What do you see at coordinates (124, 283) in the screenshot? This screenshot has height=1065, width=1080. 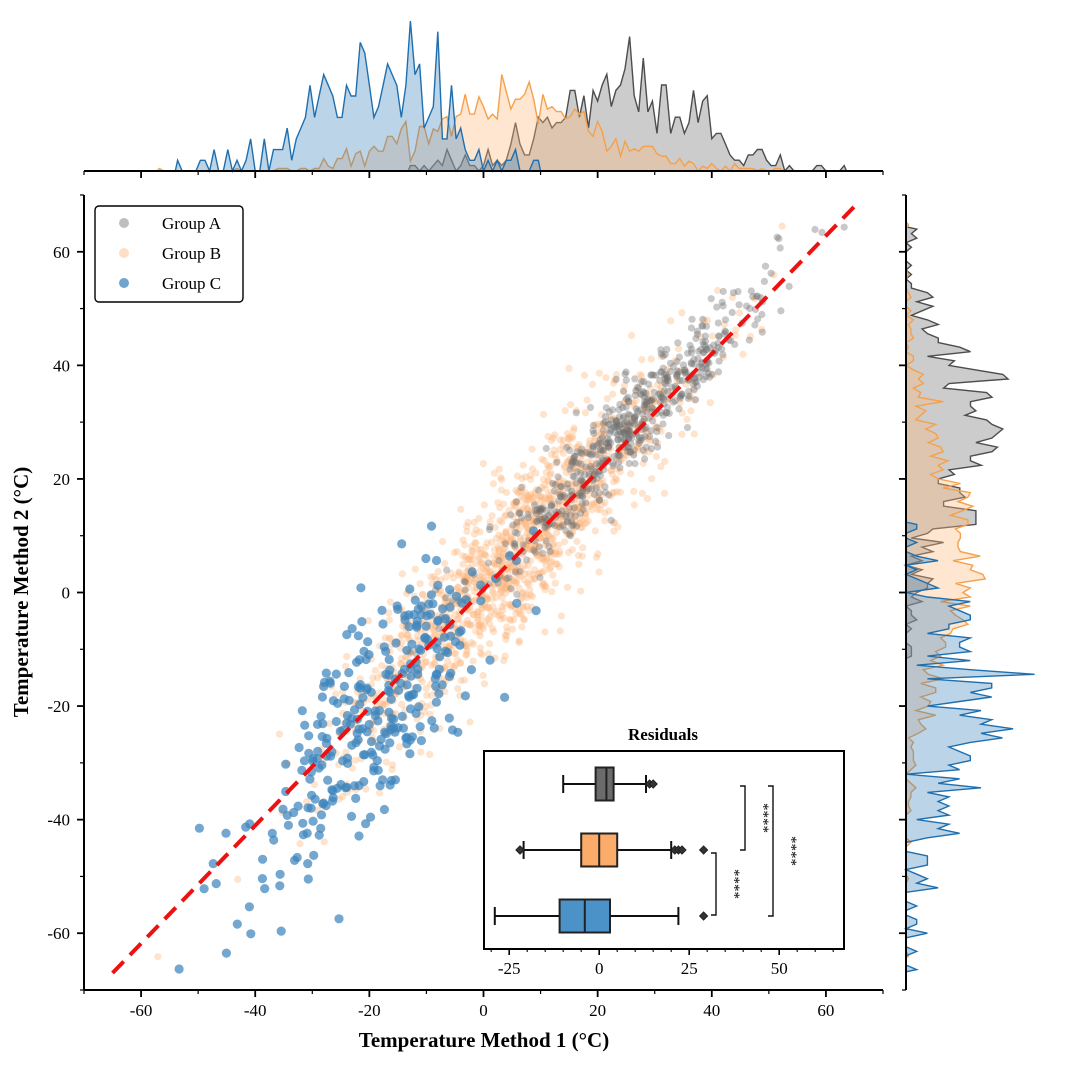 I see `legend-marker-group-c` at bounding box center [124, 283].